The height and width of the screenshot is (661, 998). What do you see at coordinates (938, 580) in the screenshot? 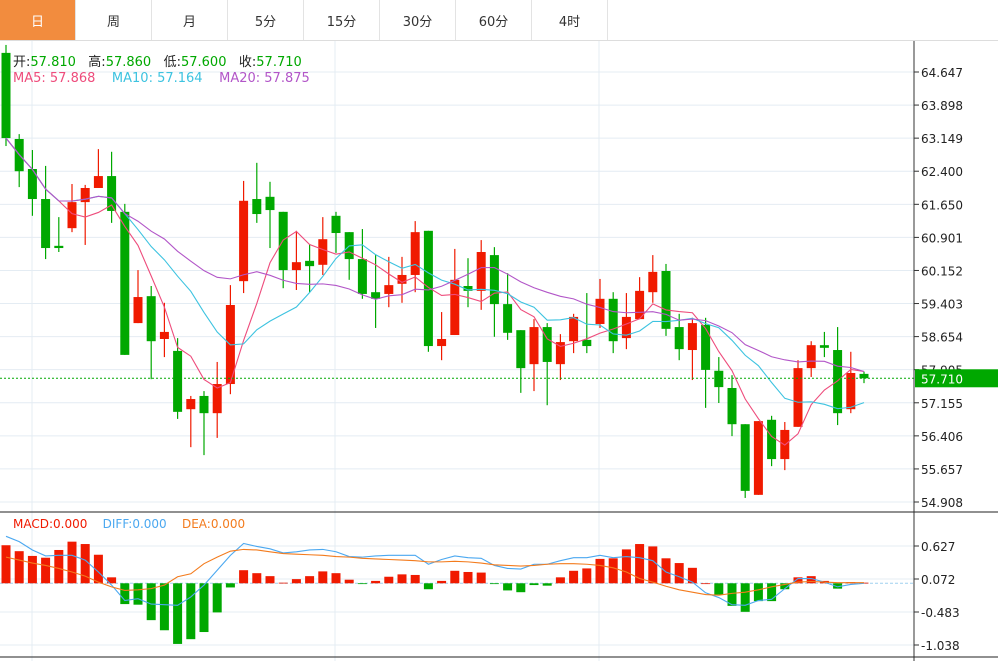
I see `macd-tick-label: 0.072` at bounding box center [938, 580].